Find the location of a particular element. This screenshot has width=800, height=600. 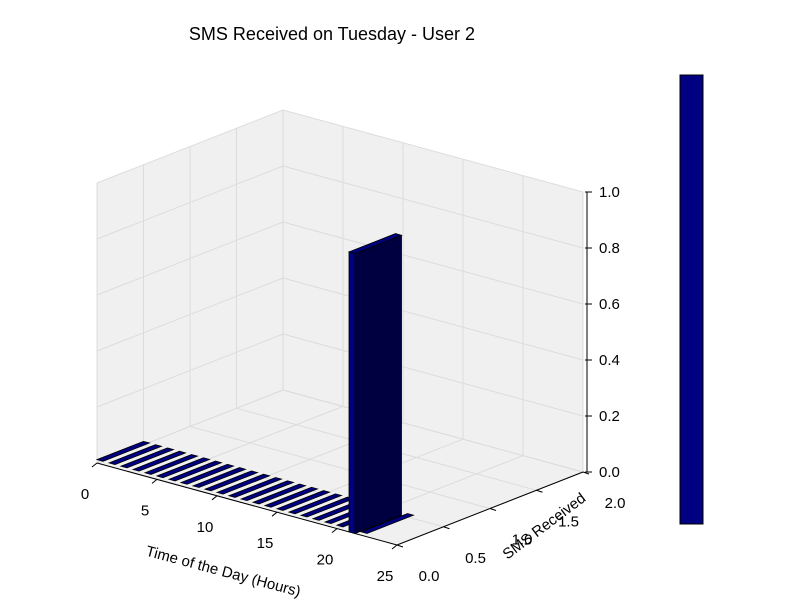

x-tick-label: 25 is located at coordinates (385, 576).